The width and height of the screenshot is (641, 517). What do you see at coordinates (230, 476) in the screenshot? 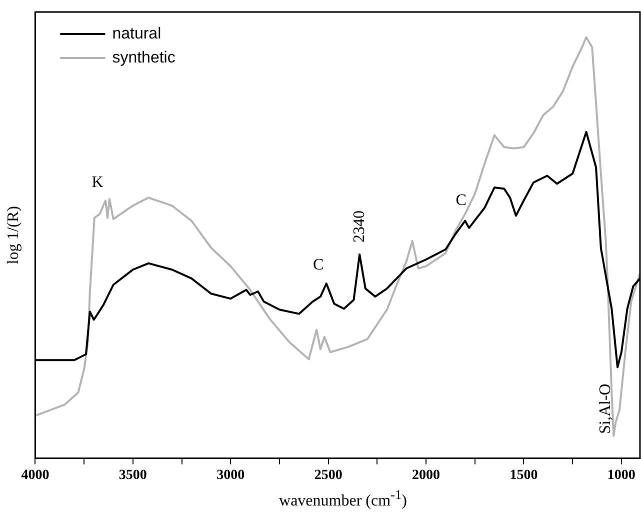
I see `x-tick-label: 3000` at bounding box center [230, 476].